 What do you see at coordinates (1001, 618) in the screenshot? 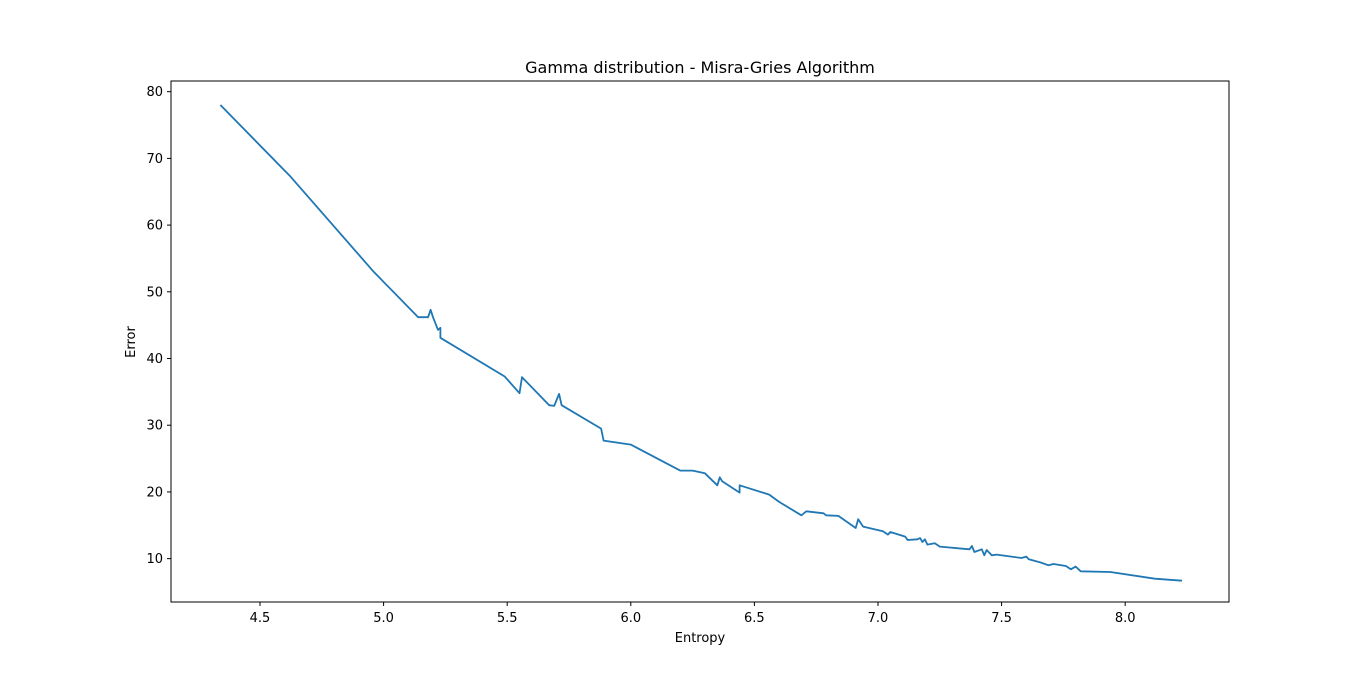
I see `x-tick-label: 7.5` at bounding box center [1001, 618].